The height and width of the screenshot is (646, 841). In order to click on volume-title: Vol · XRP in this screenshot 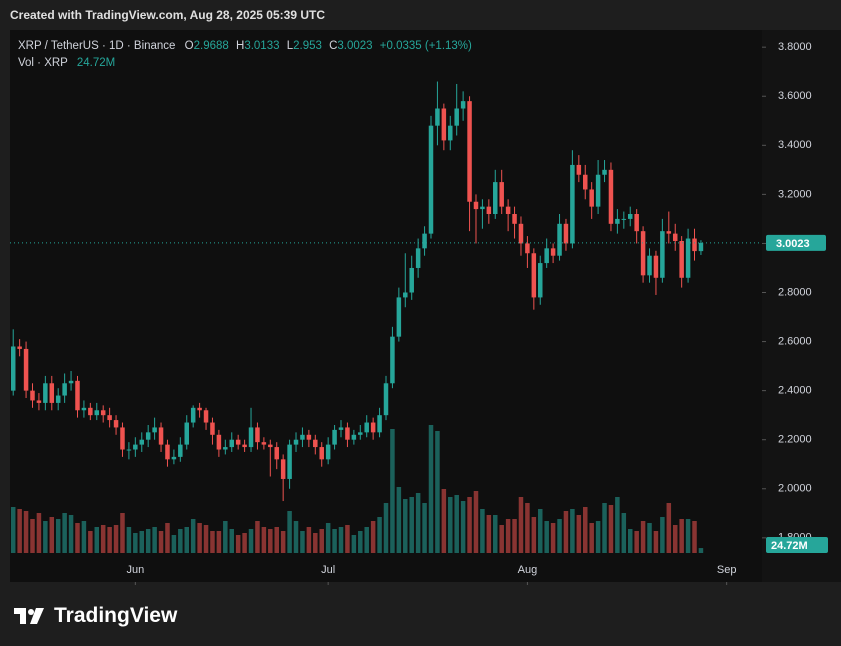, I will do `click(43, 63)`.